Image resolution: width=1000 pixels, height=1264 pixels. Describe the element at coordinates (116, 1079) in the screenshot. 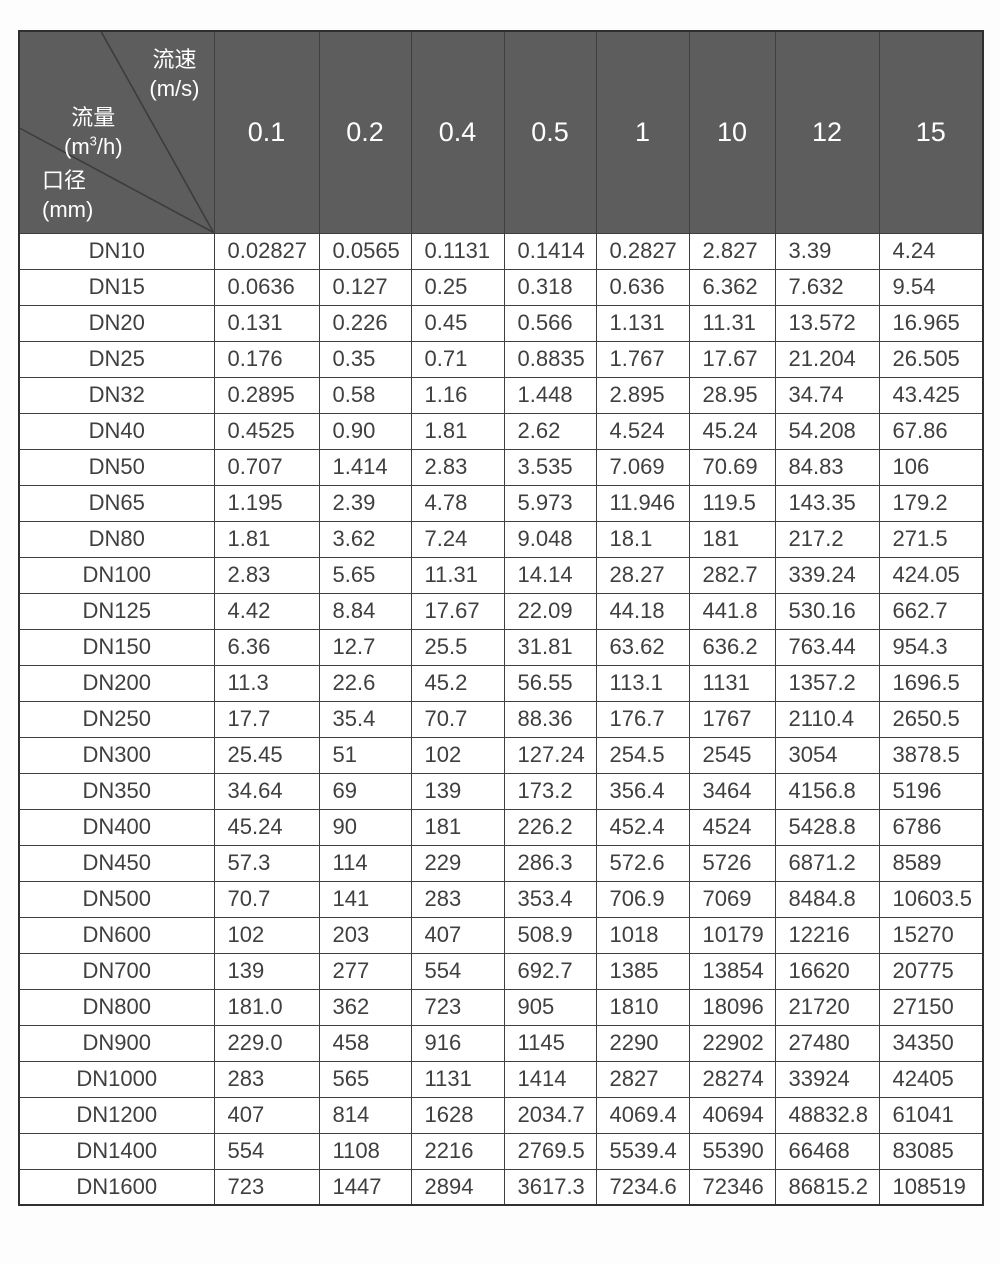

I see `dn-cell: DN1000` at that location.